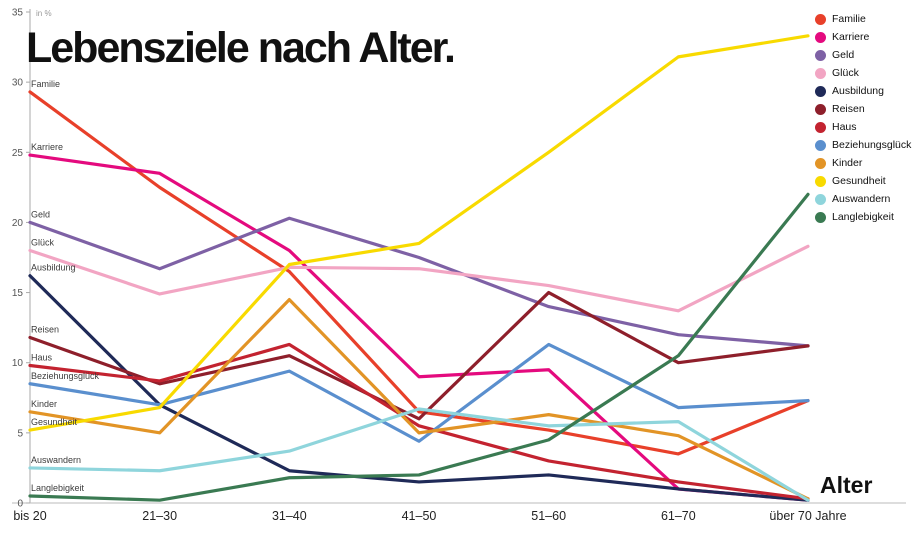 The width and height of the screenshot is (915, 533). Describe the element at coordinates (20, 504) in the screenshot. I see `y-tick-label: 0` at that location.